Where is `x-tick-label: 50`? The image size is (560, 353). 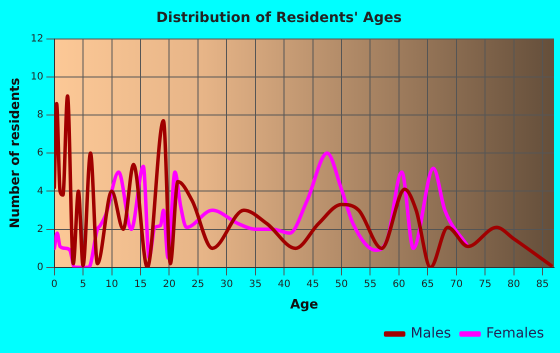 x-tick-label: 50 is located at coordinates (341, 284).